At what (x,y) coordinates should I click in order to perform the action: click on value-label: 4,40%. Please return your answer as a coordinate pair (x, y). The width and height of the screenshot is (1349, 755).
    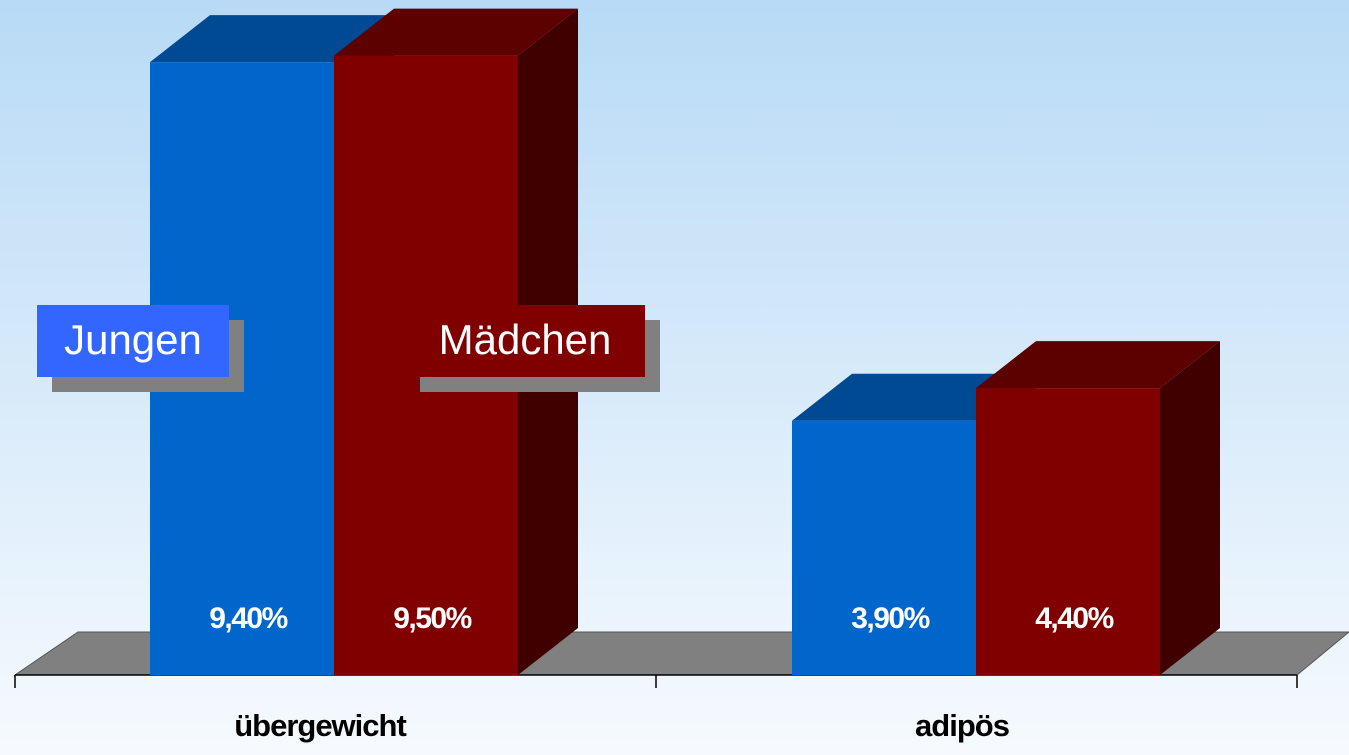
    Looking at the image, I should click on (1074, 618).